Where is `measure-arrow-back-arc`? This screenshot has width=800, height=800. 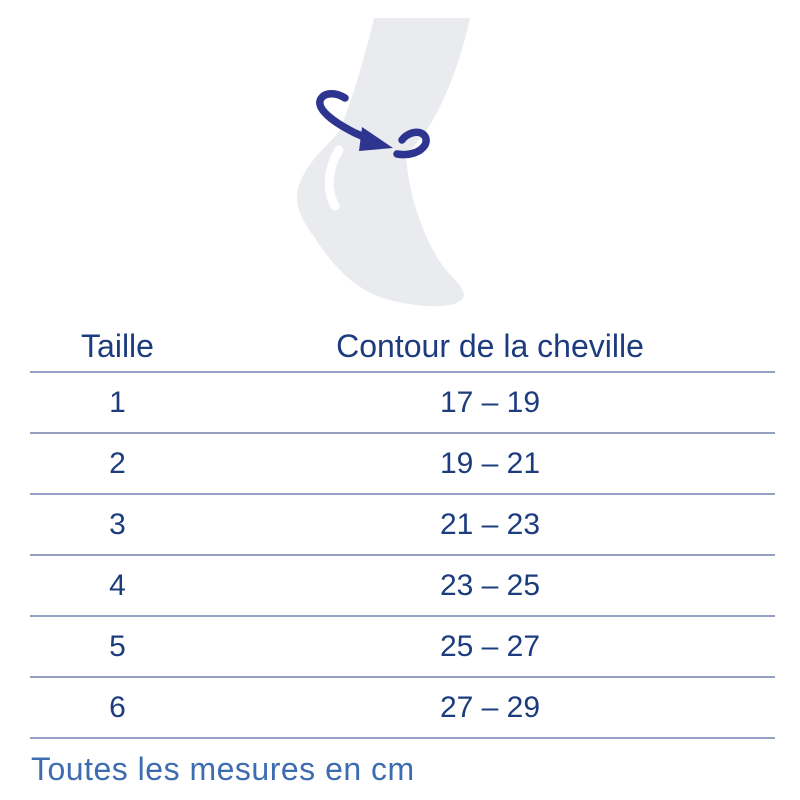
measure-arrow-back-arc is located at coordinates (411, 143).